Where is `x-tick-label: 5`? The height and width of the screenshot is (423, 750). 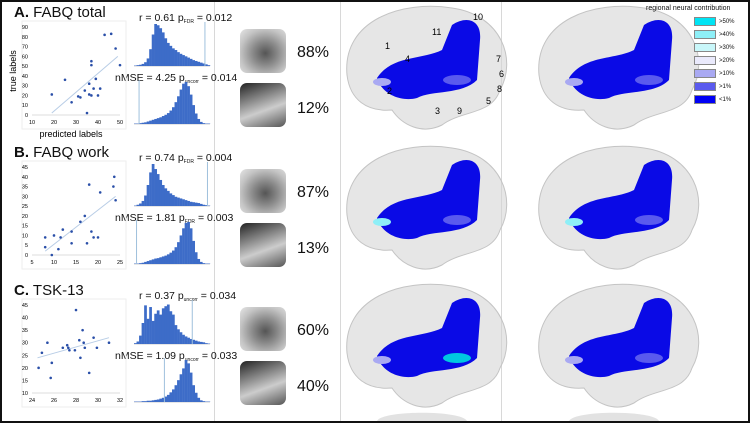
x-tick-label: 5 is located at coordinates (31, 263).